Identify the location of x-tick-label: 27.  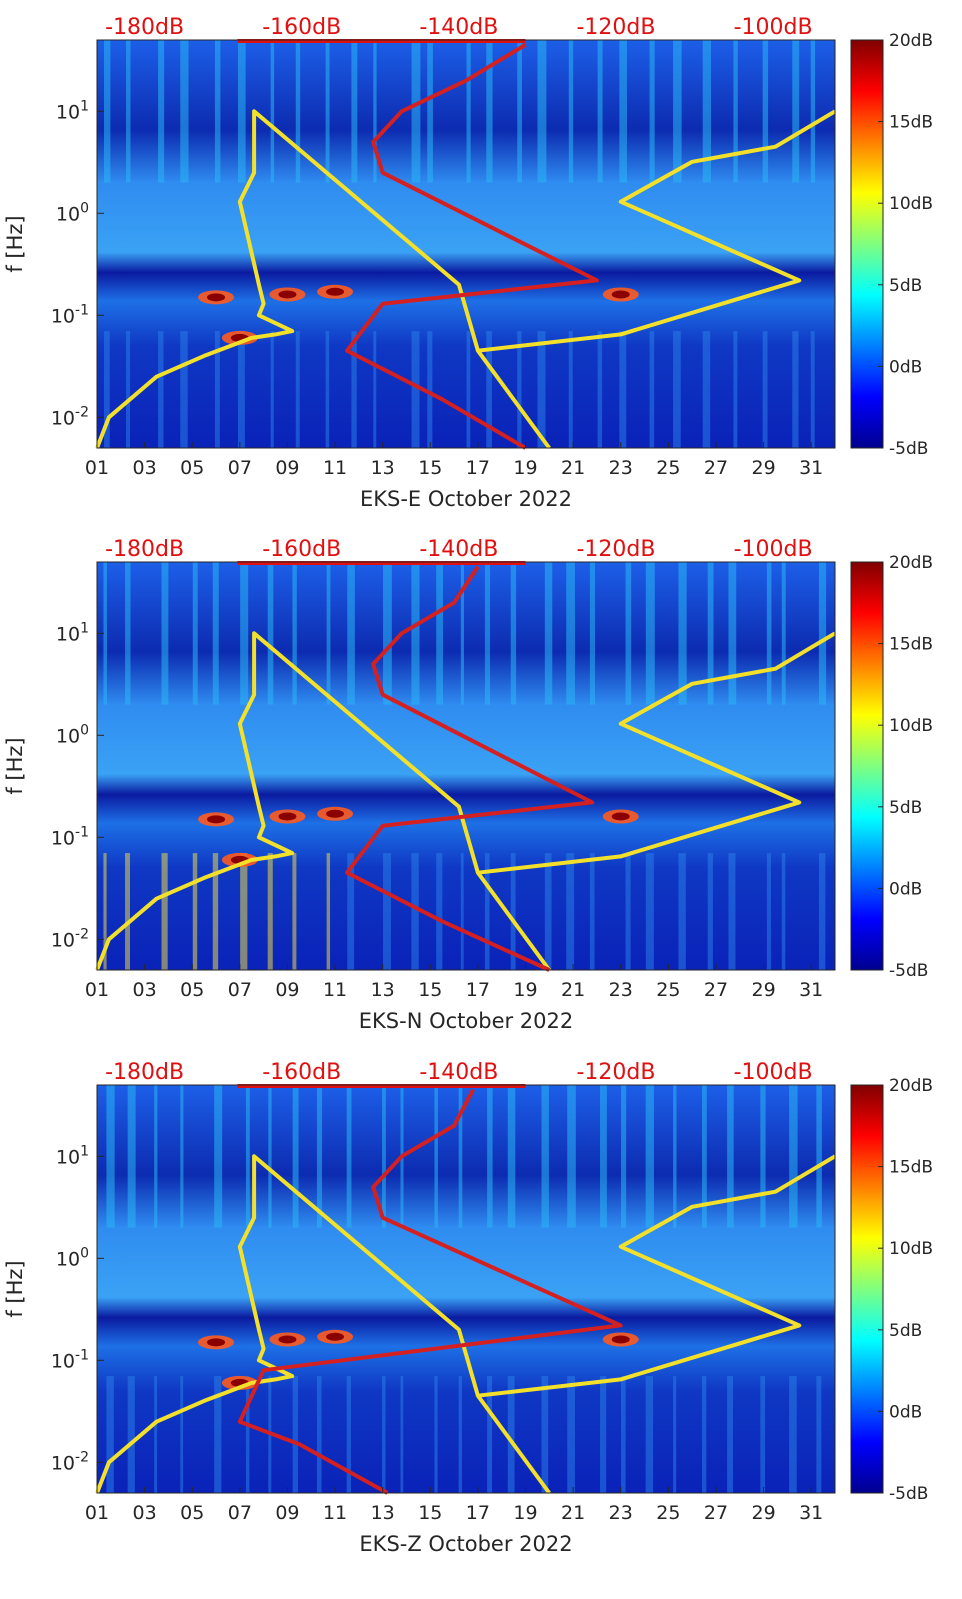
(716, 990).